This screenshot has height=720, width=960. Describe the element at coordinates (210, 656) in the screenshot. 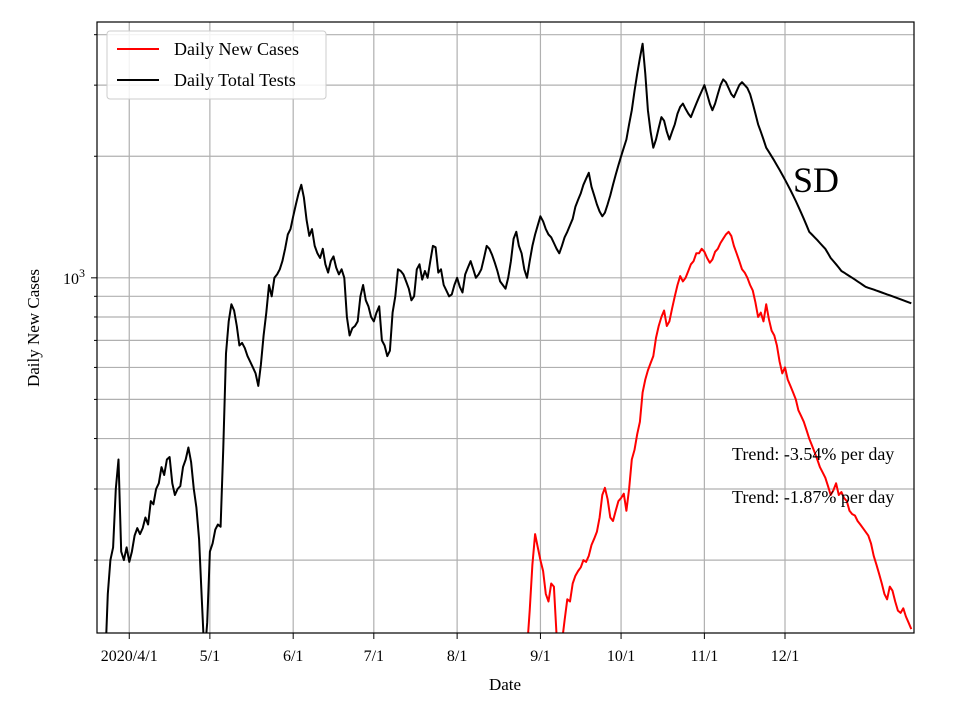

I see `x-tick-label: 5/1` at that location.